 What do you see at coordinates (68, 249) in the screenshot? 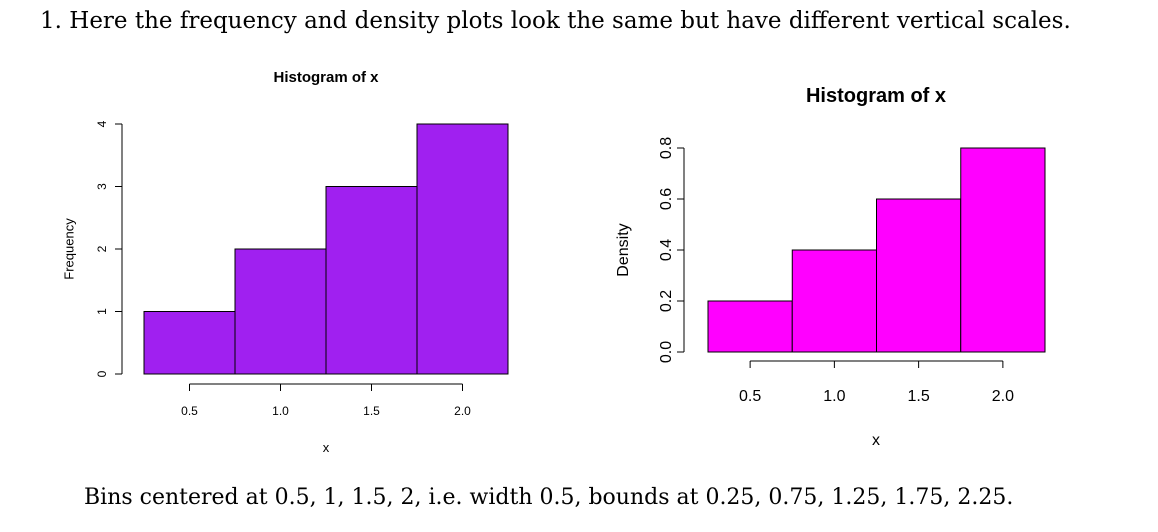
I see `y-axis-label: Frequency` at bounding box center [68, 249].